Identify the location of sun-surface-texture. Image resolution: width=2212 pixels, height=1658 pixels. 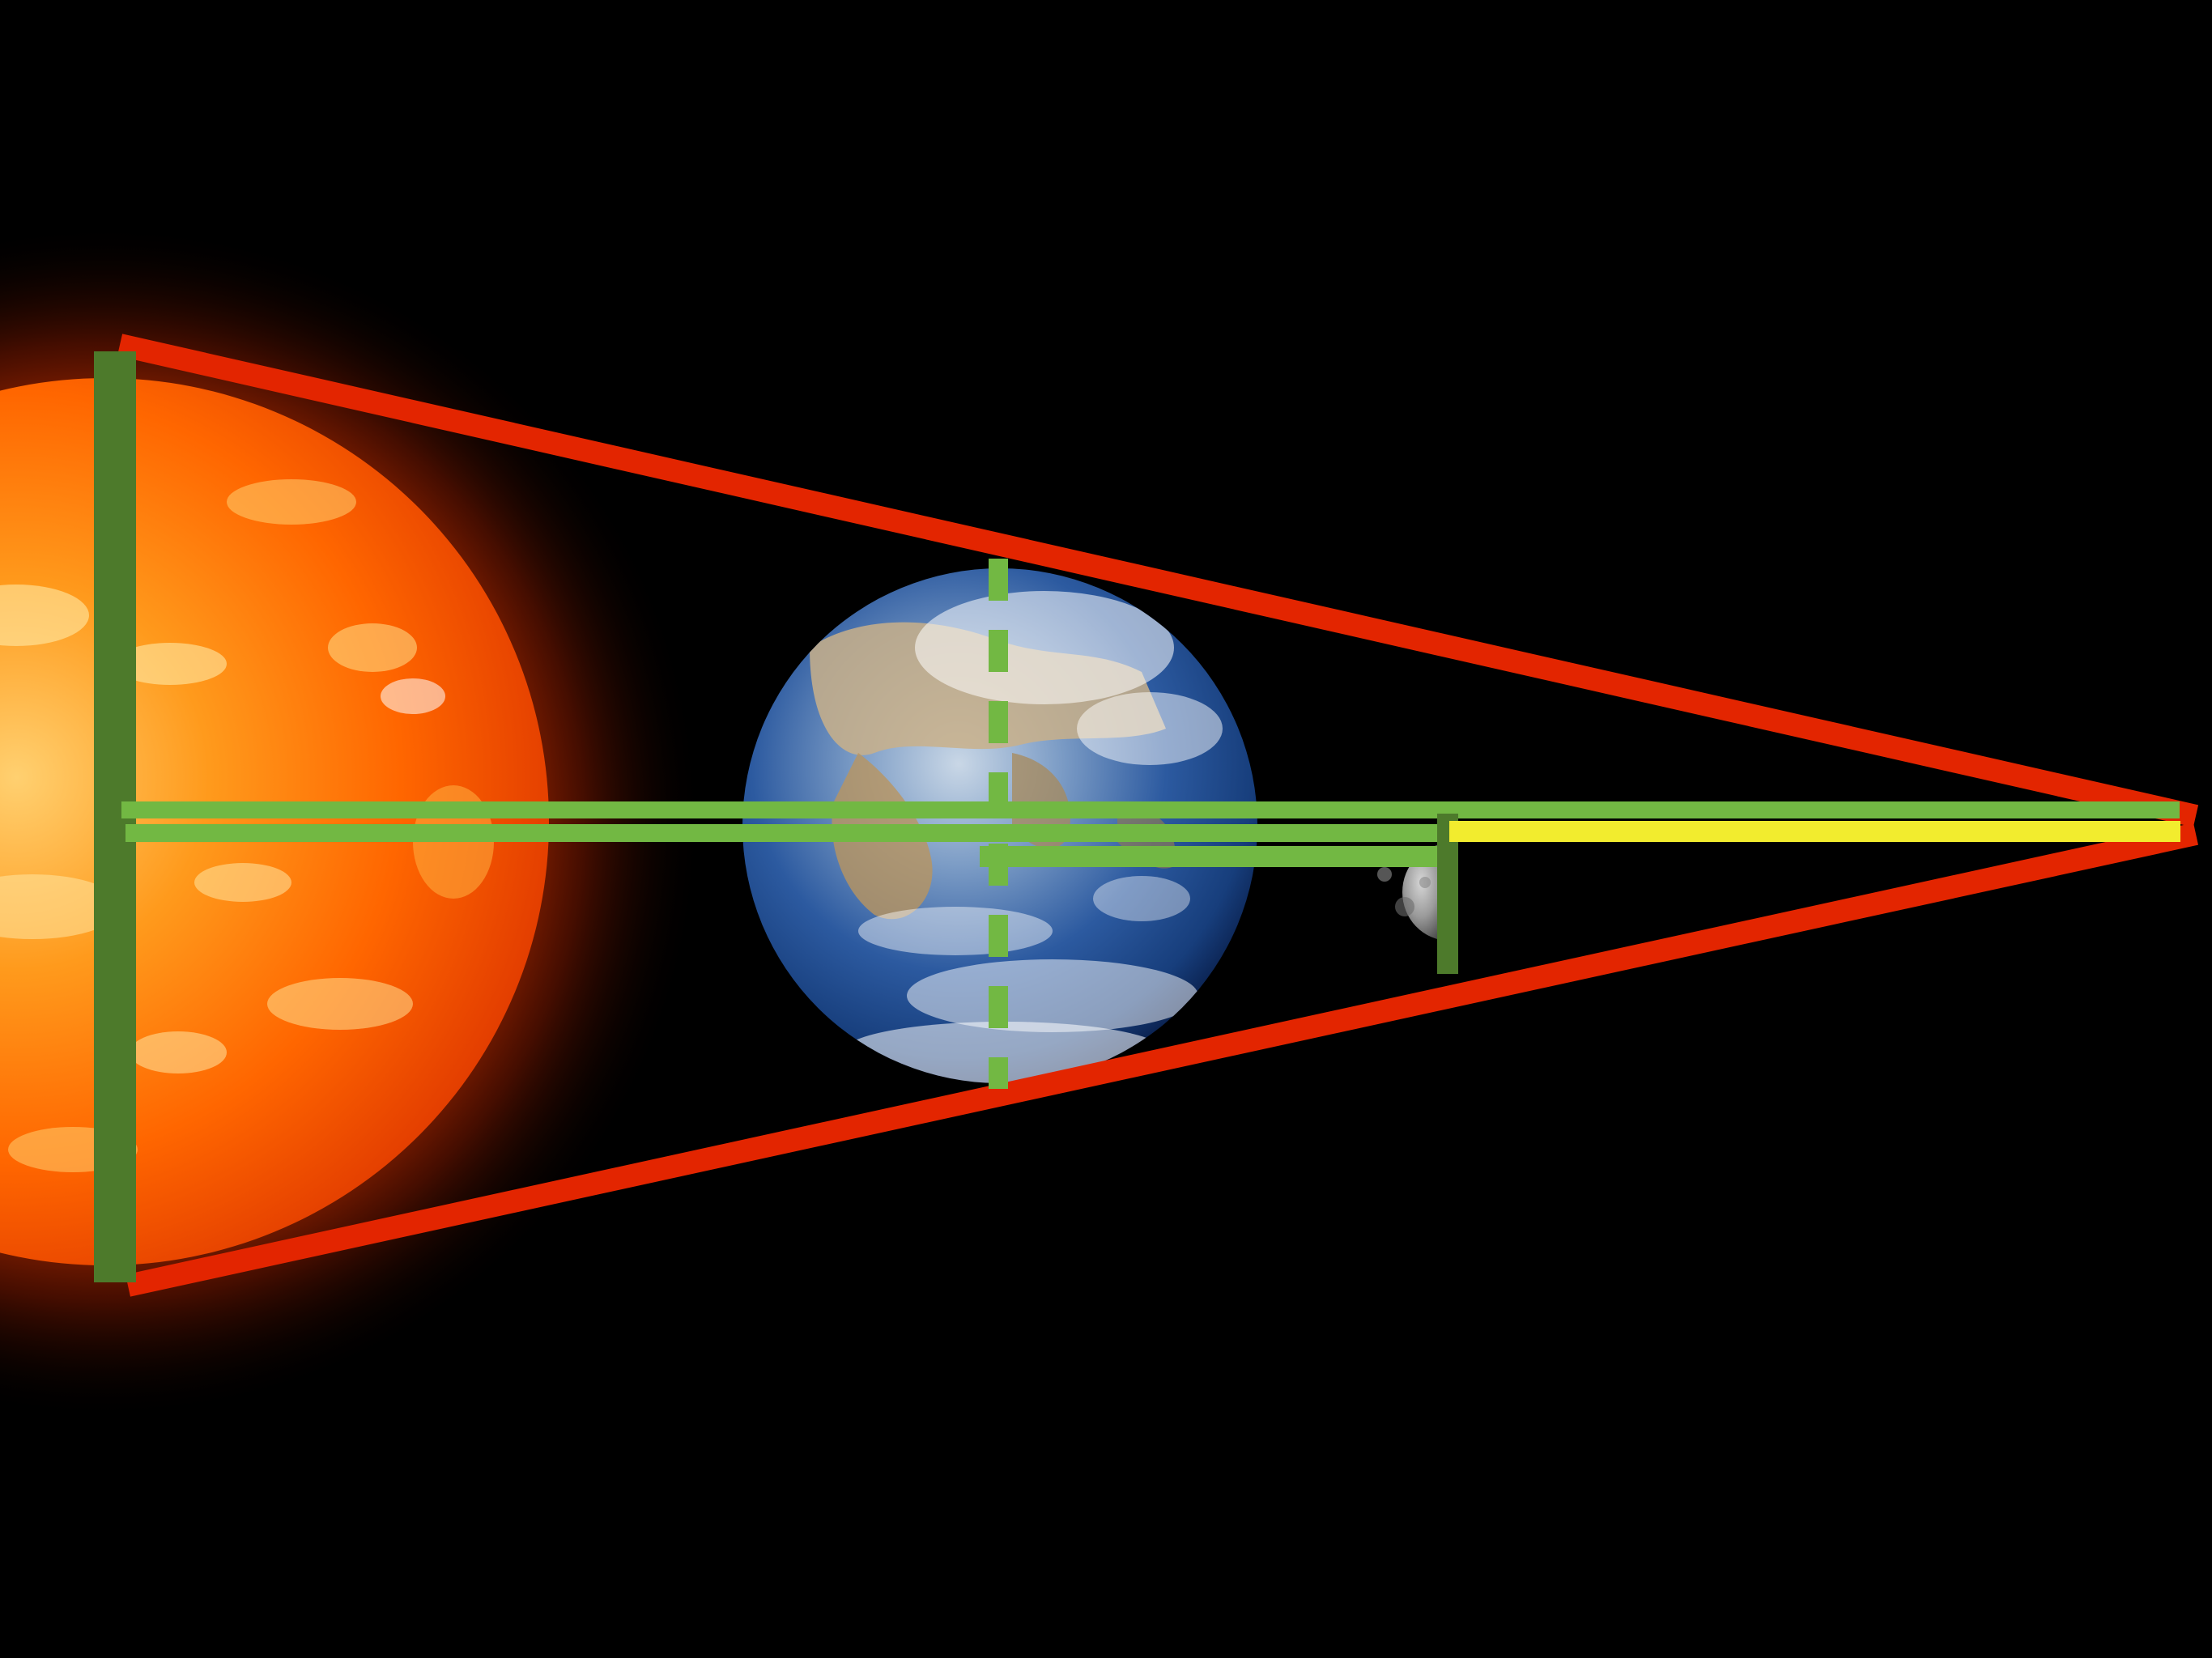
(247, 825).